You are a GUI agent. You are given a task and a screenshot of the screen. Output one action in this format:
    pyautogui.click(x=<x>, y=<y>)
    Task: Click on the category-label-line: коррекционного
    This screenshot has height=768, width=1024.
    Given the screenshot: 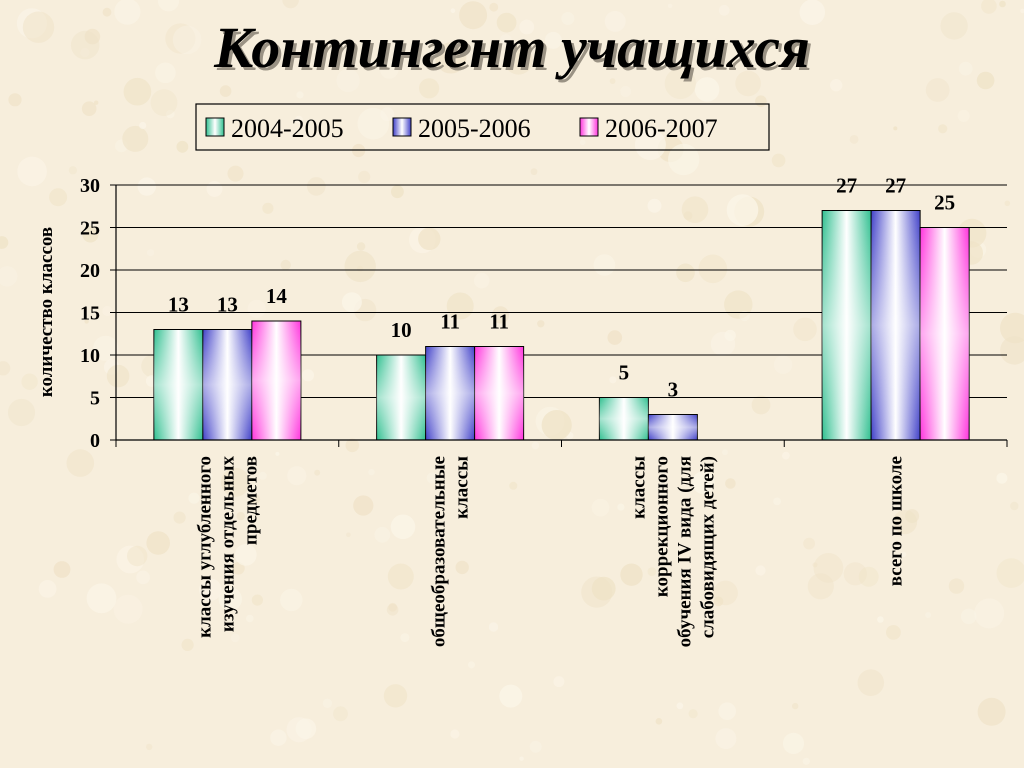 What is the action you would take?
    pyautogui.click(x=661, y=526)
    